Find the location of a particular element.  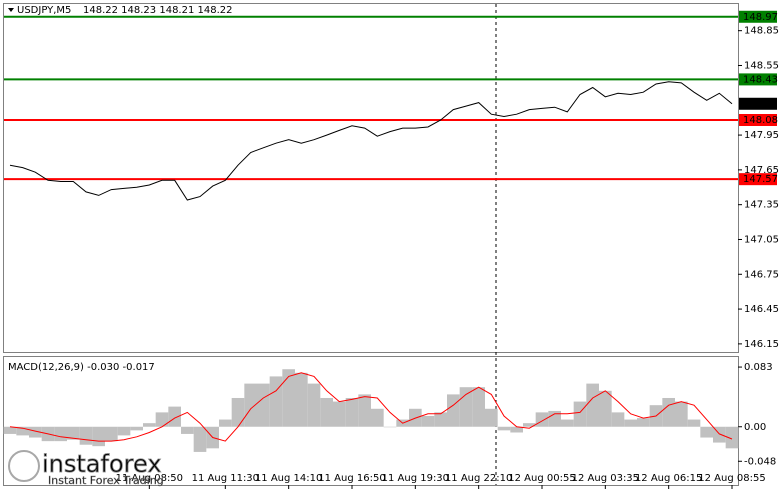

y-tick-label: 148.85 is located at coordinates (761, 31).